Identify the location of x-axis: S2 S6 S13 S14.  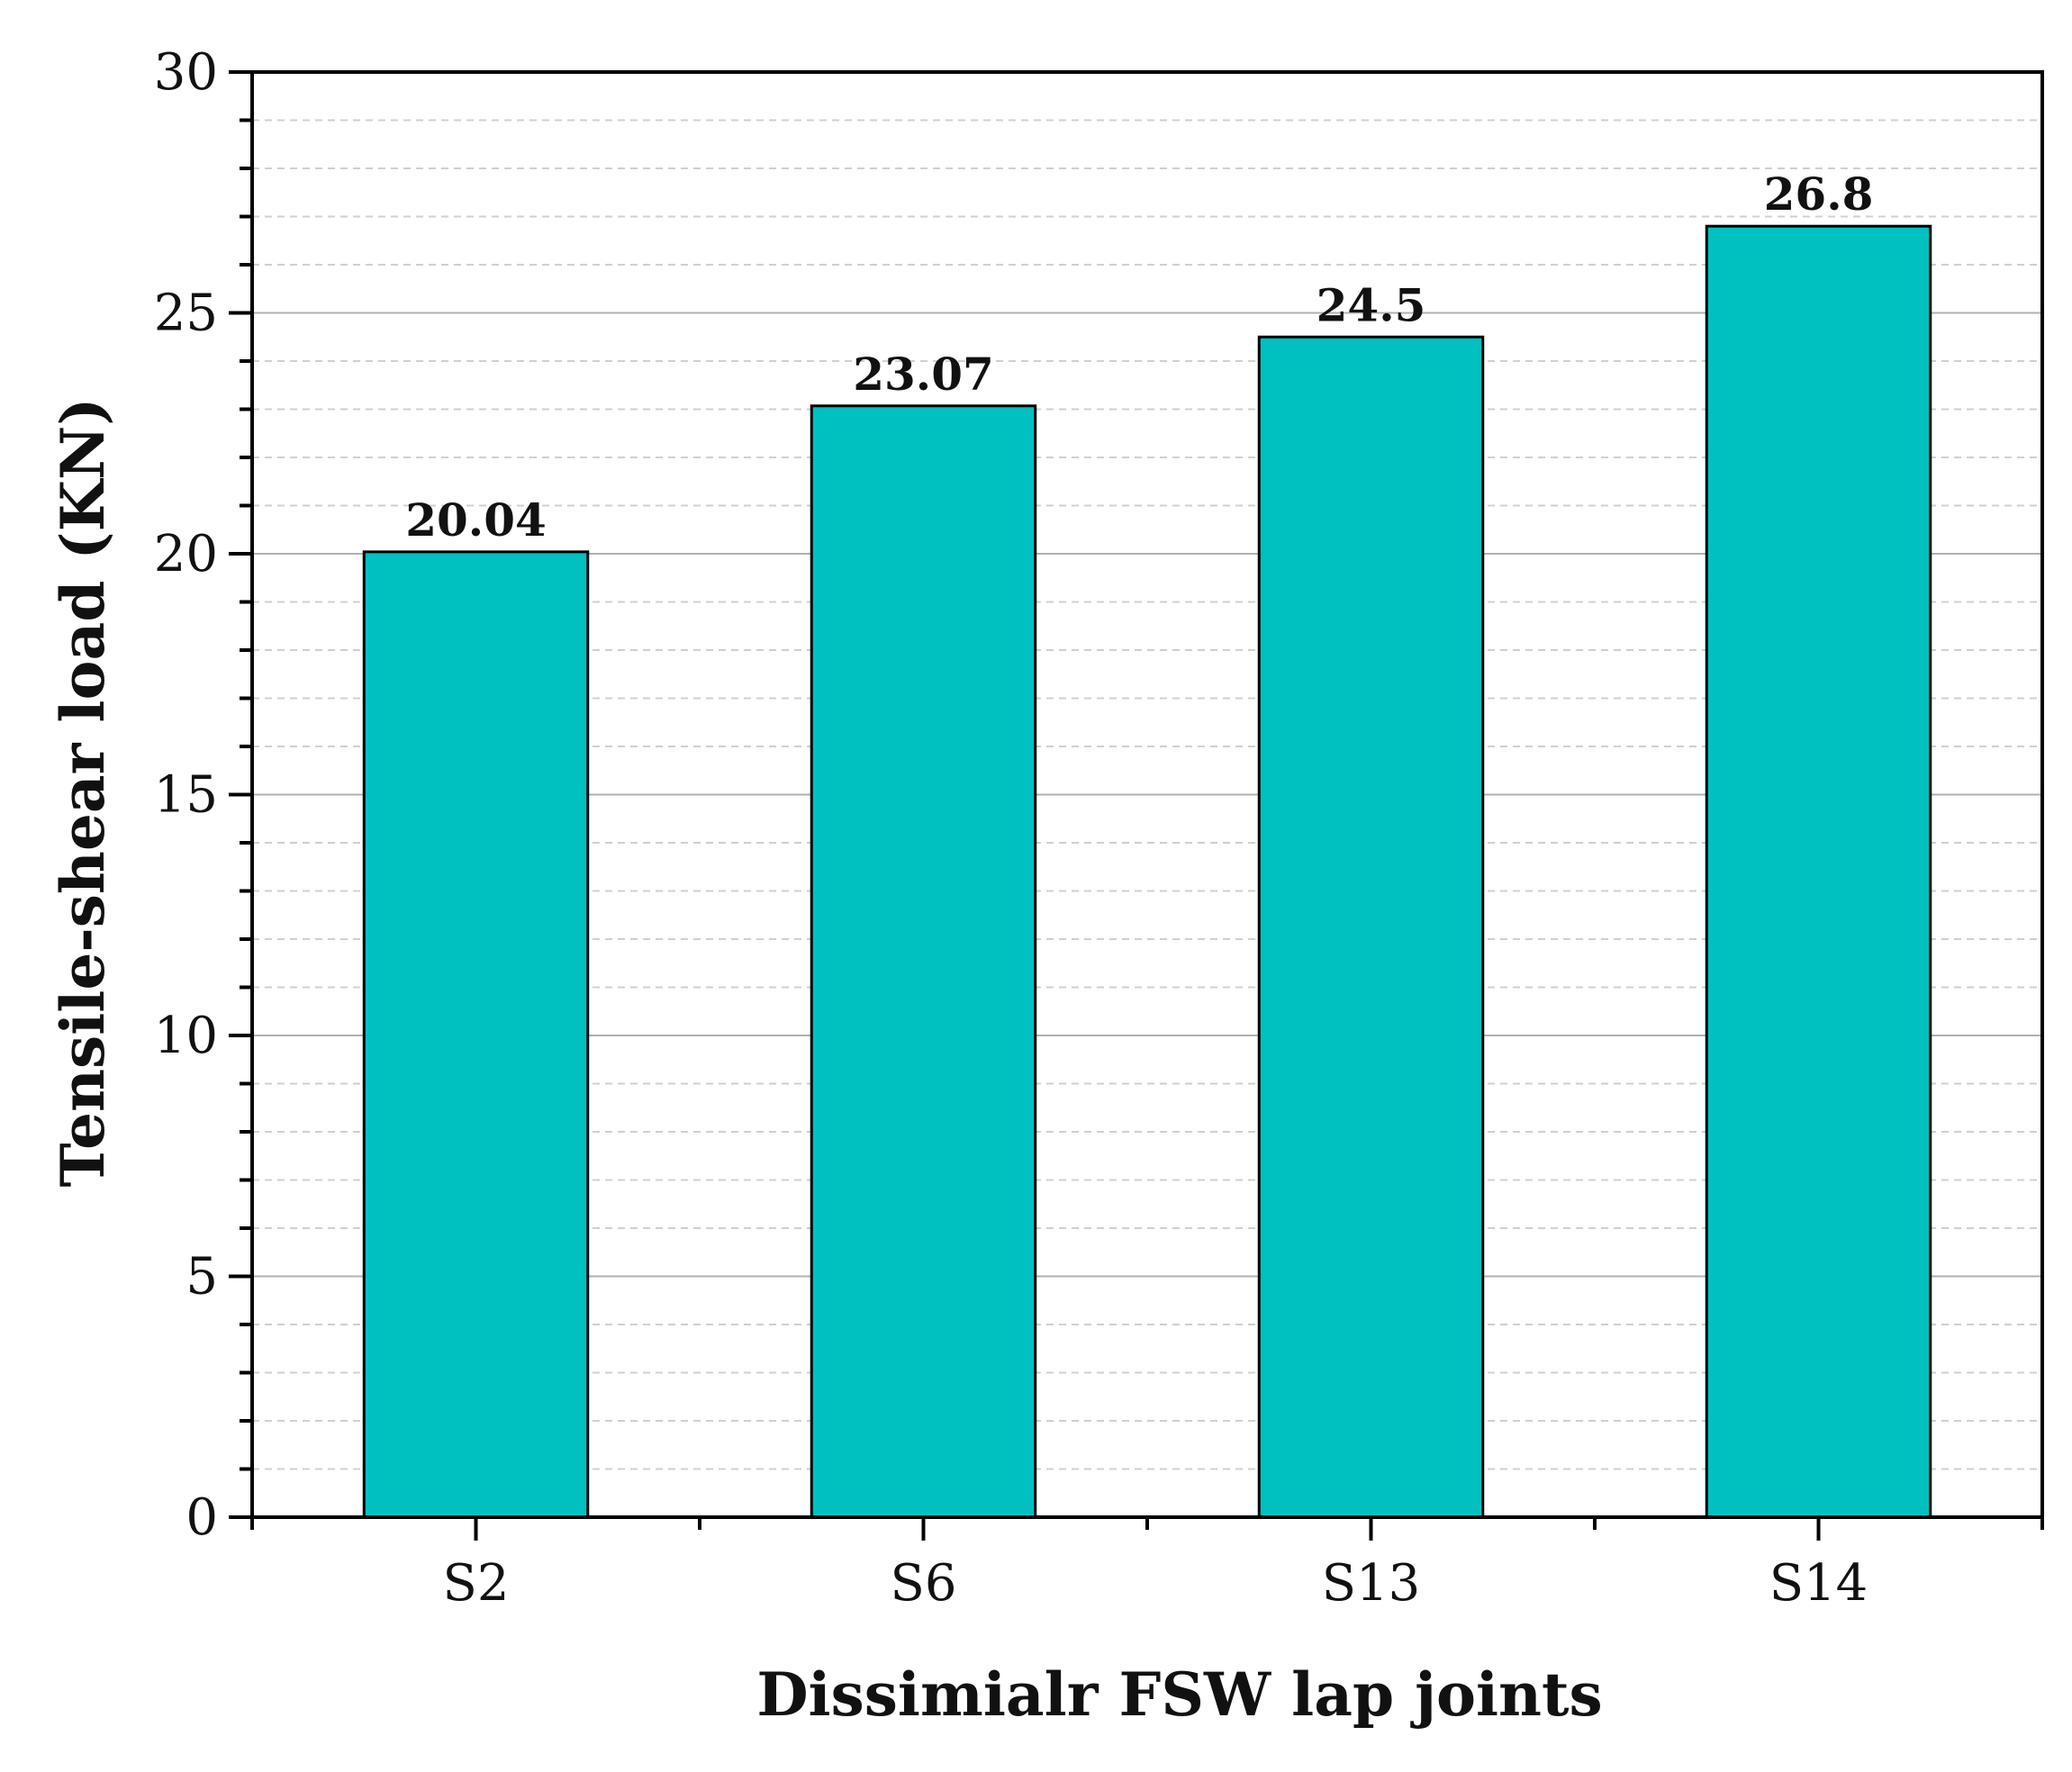
(1147, 1565).